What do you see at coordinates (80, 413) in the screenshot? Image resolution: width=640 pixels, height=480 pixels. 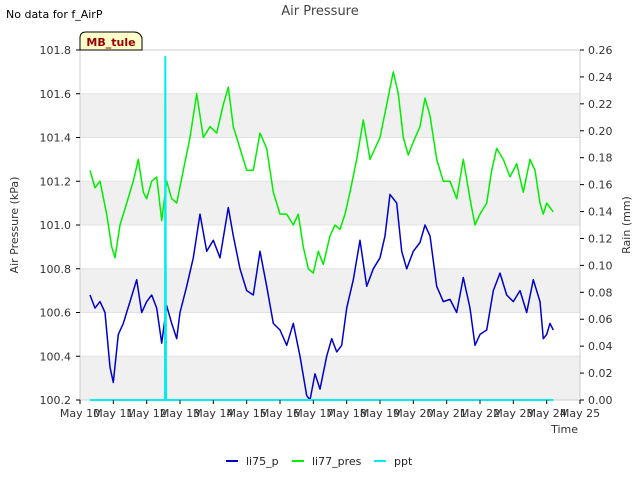 I see `x-tick-label: May 10` at bounding box center [80, 413].